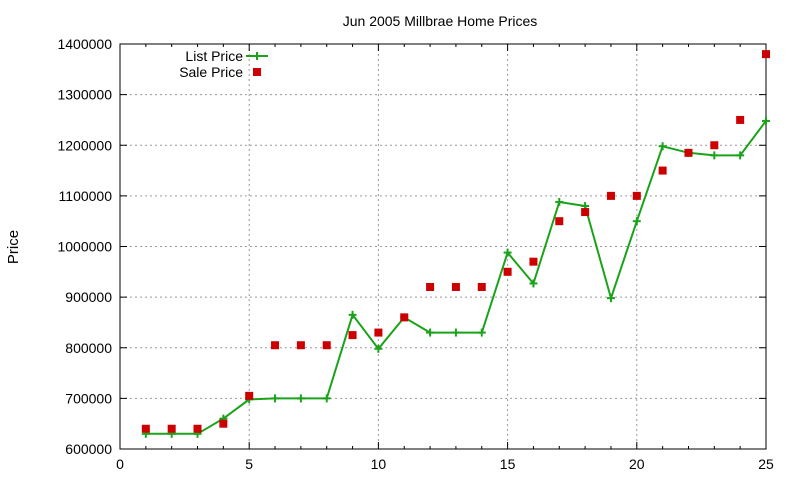 This screenshot has height=485, width=800. What do you see at coordinates (84, 95) in the screenshot?
I see `y-tick-label: 1300000` at bounding box center [84, 95].